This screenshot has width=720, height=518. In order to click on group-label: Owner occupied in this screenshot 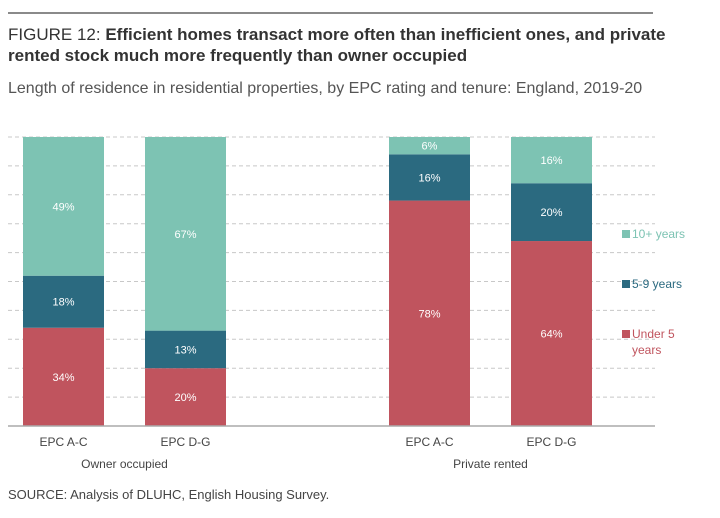, I will do `click(124, 464)`.